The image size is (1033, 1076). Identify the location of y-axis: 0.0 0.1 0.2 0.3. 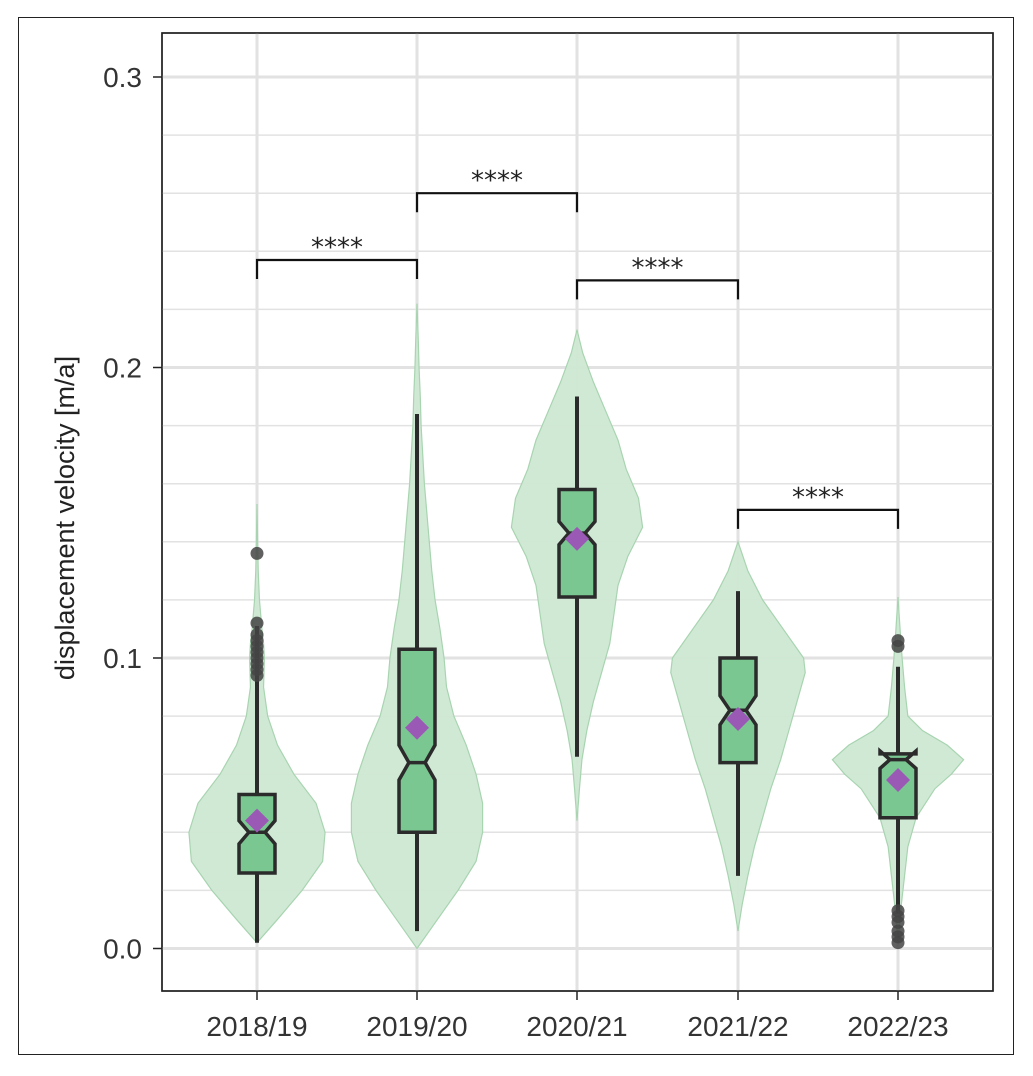
(132, 513).